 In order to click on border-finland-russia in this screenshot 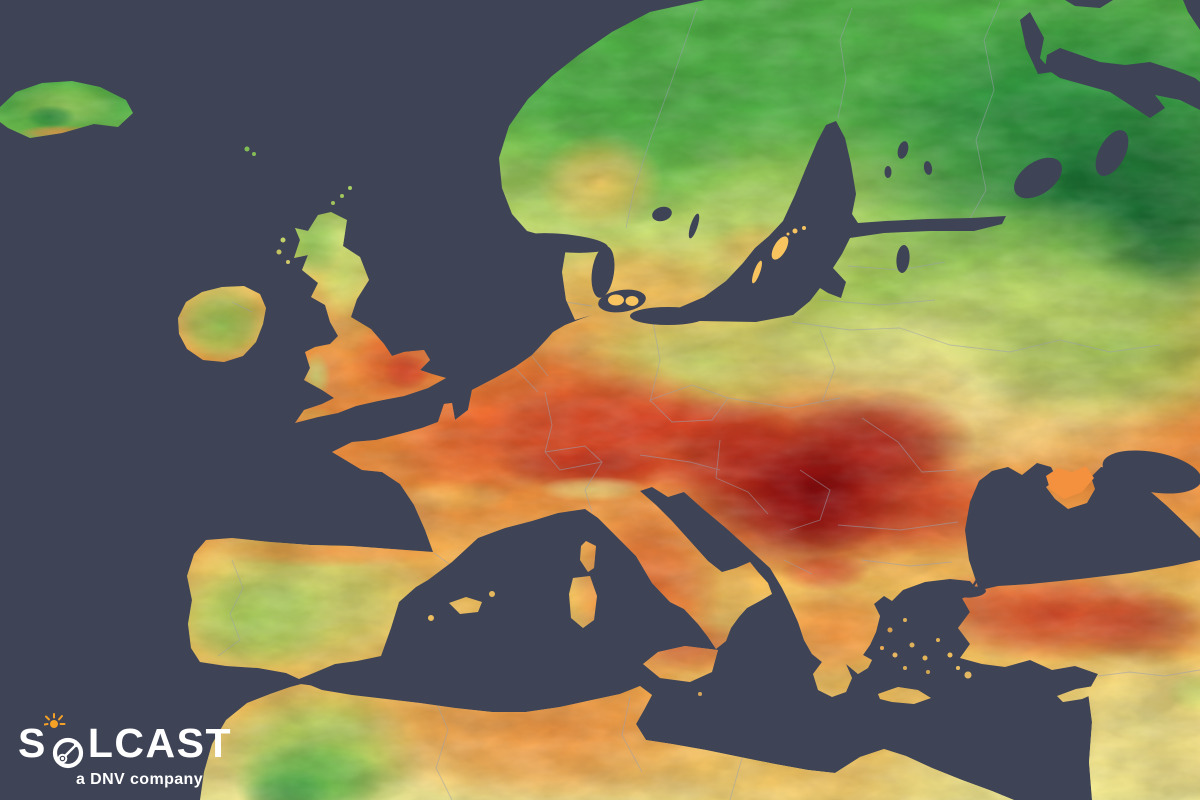, I will do `click(984, 112)`.